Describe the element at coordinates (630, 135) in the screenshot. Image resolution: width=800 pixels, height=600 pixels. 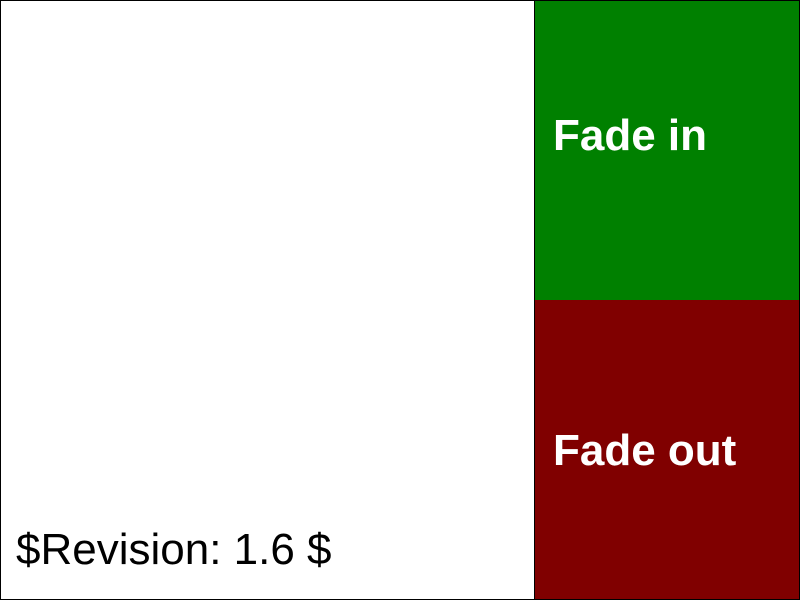
I see `fade-in-label: Fade in` at that location.